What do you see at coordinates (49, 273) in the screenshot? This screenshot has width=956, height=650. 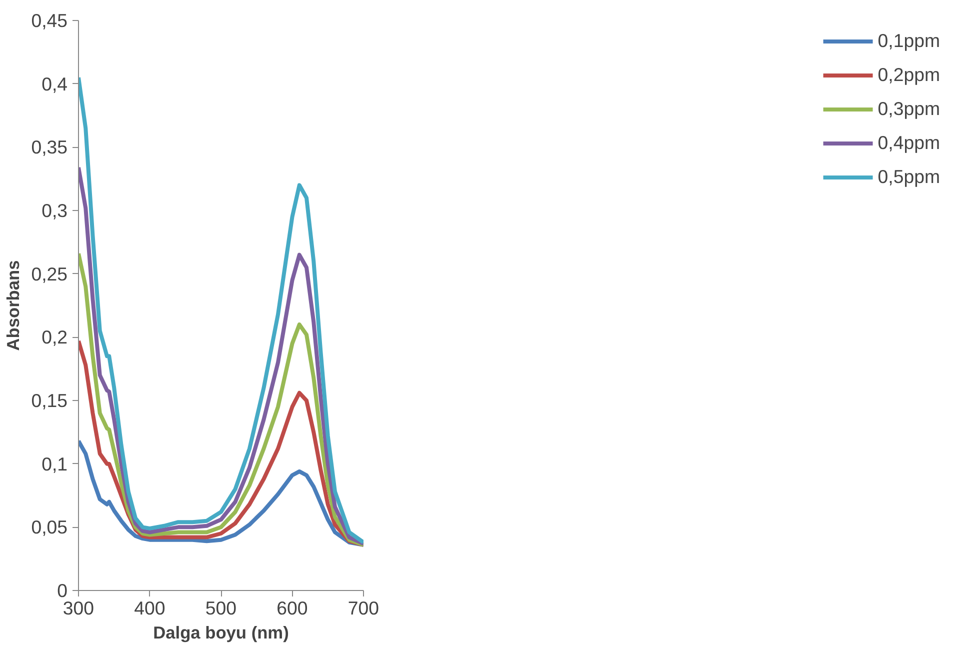 I see `y-tick-label: 0,25` at bounding box center [49, 273].